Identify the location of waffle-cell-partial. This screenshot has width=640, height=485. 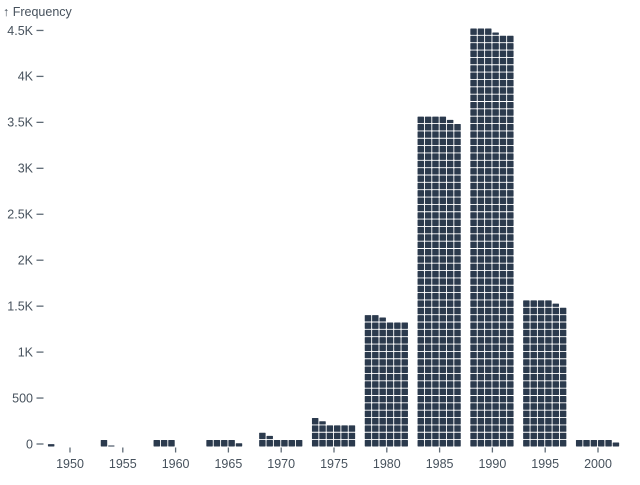
(382, 319).